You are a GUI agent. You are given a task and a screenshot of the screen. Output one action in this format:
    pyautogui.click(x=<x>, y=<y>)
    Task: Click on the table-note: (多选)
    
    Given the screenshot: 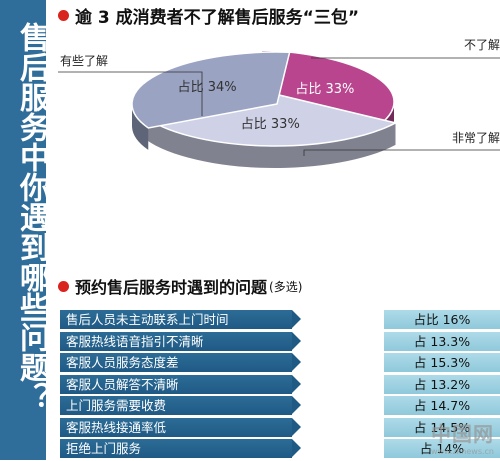 What is the action you would take?
    pyautogui.click(x=286, y=286)
    